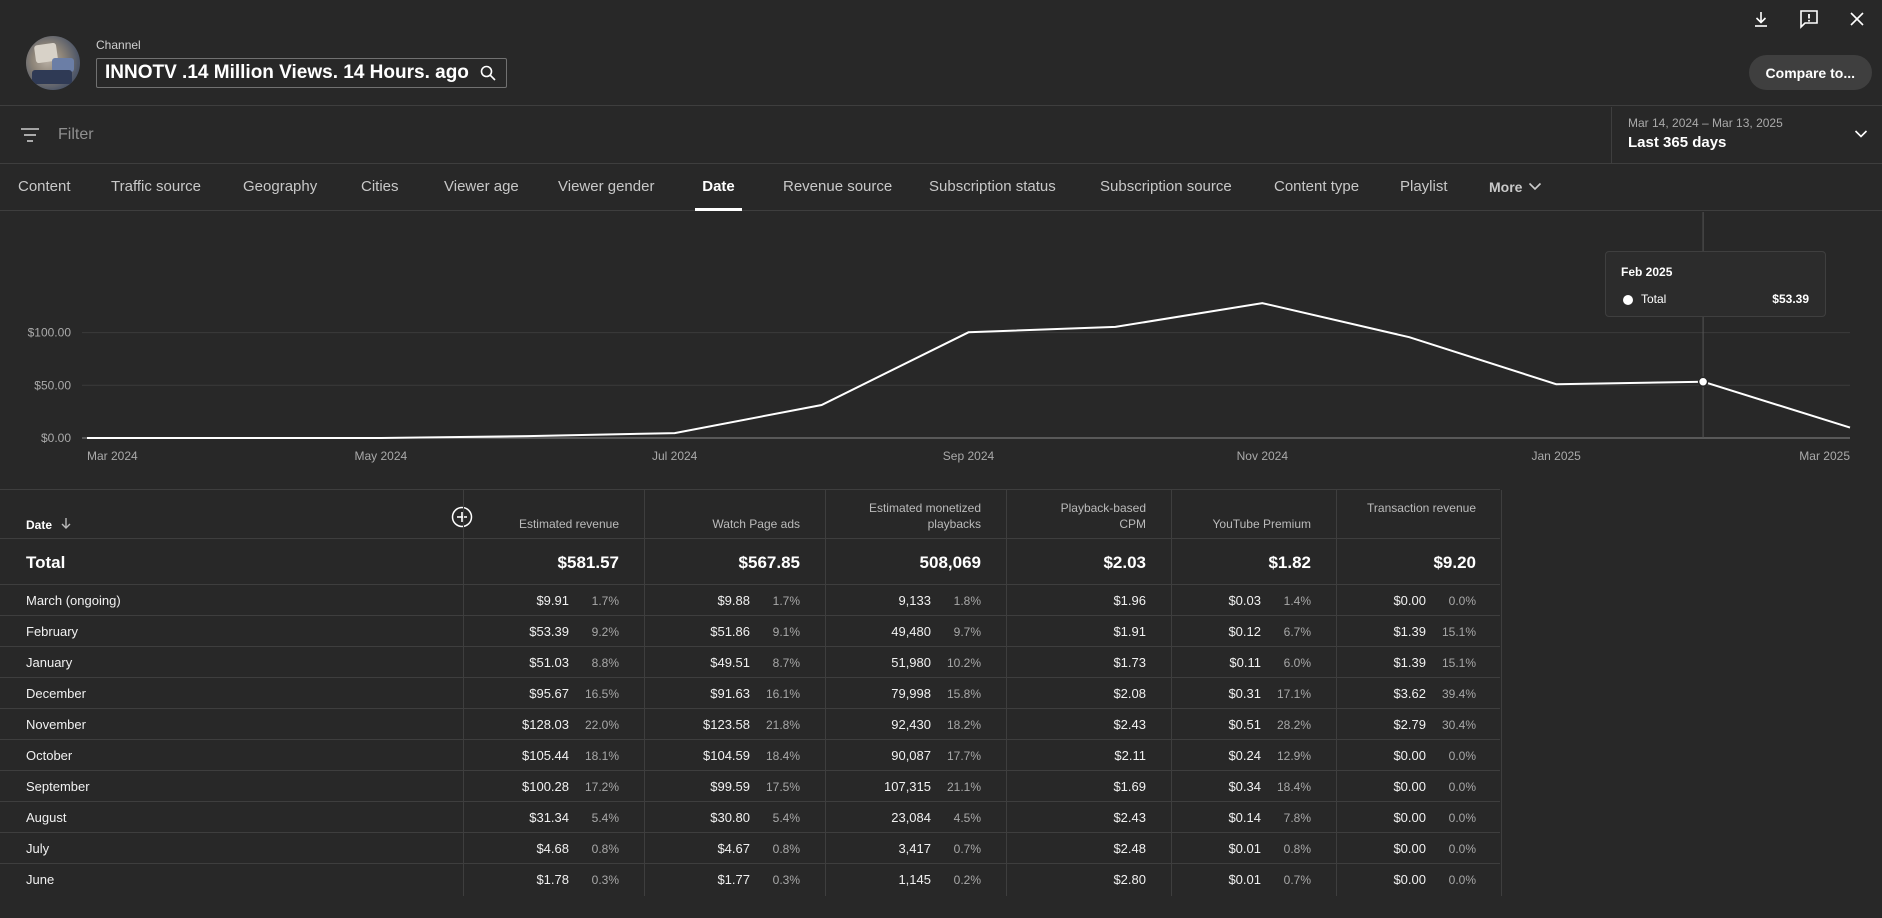 The image size is (1882, 918). I want to click on row-date-label: August, so click(46, 817).